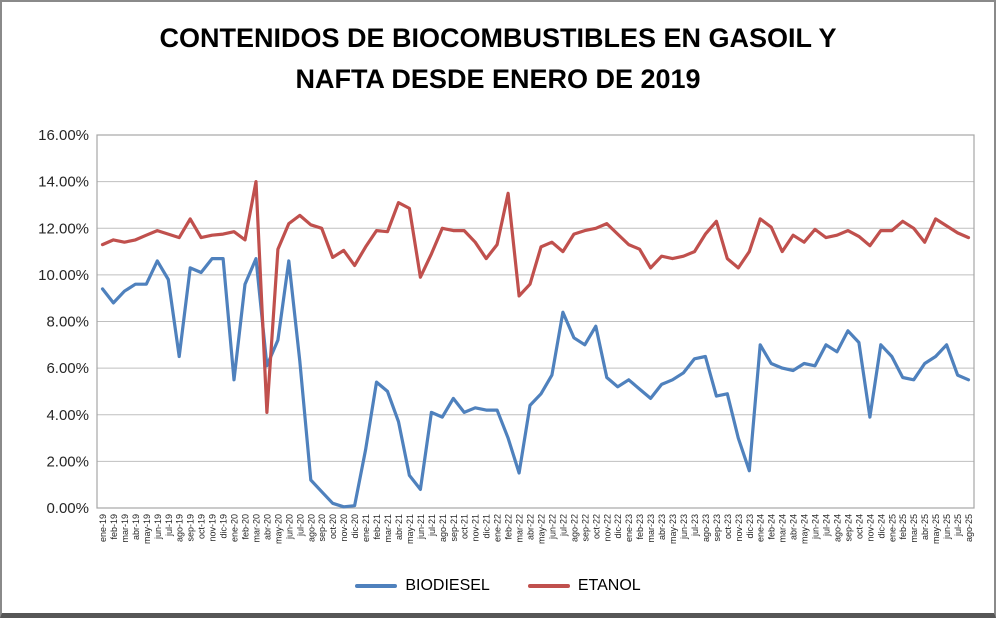 This screenshot has width=996, height=618. Describe the element at coordinates (432, 525) in the screenshot. I see `x-axis-tick-label: jul-21` at that location.